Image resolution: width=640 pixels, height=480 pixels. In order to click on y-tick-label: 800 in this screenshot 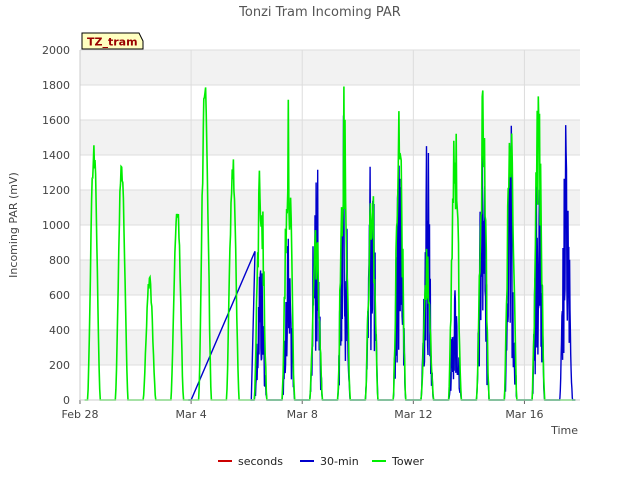, I will do `click(59, 260)`.